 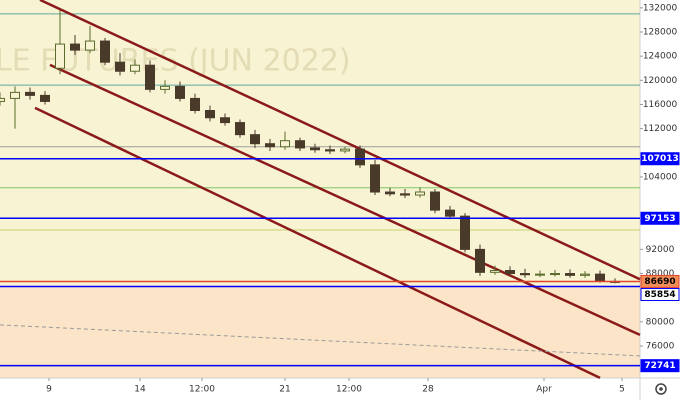 What do you see at coordinates (428, 390) in the screenshot?
I see `x-tick-label: 28` at bounding box center [428, 390].